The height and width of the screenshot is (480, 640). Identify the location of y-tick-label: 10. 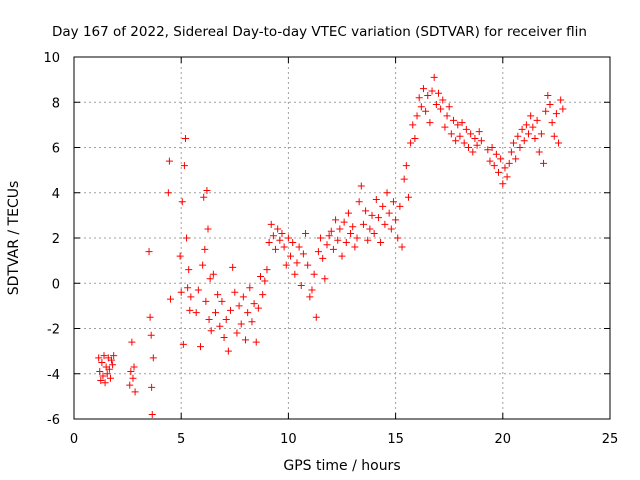
(51, 58).